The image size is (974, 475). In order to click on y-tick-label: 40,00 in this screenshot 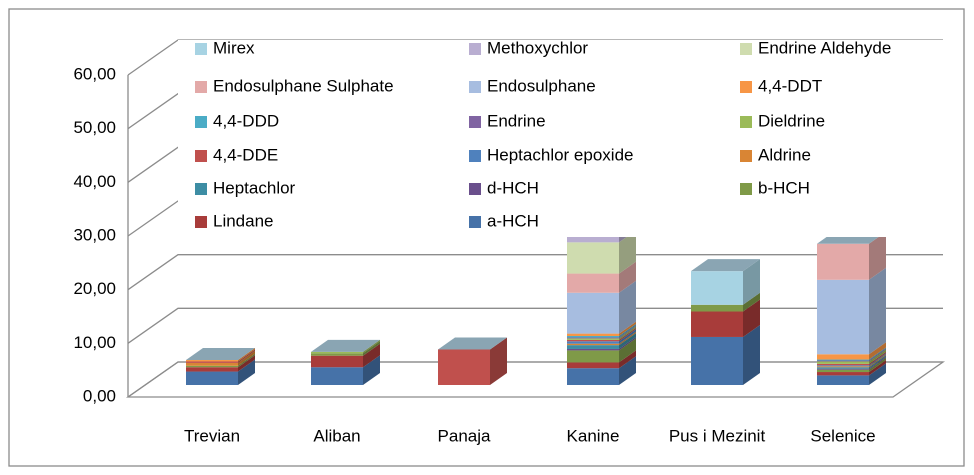, I will do `click(94, 181)`.